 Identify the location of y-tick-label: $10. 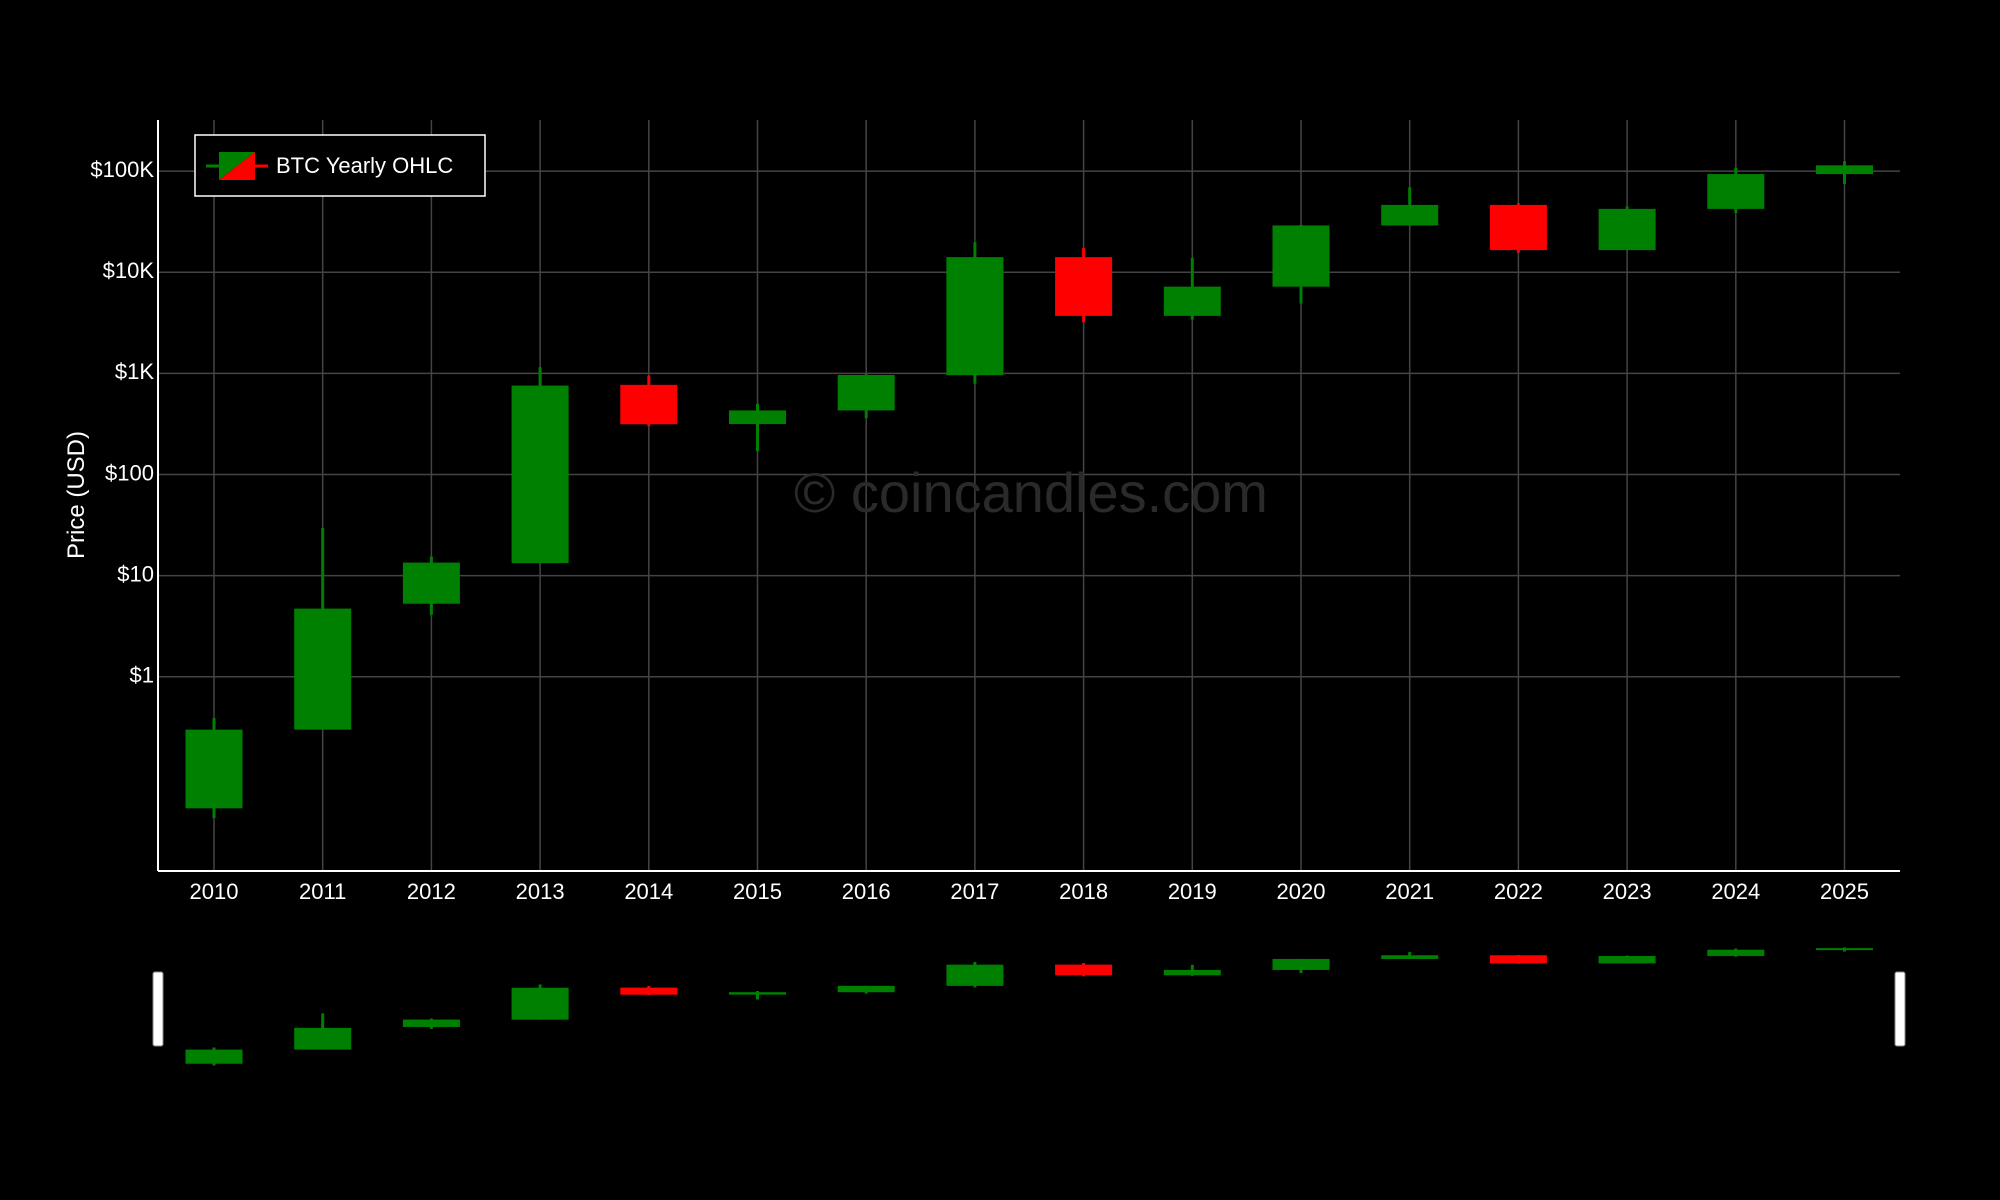
(135, 573).